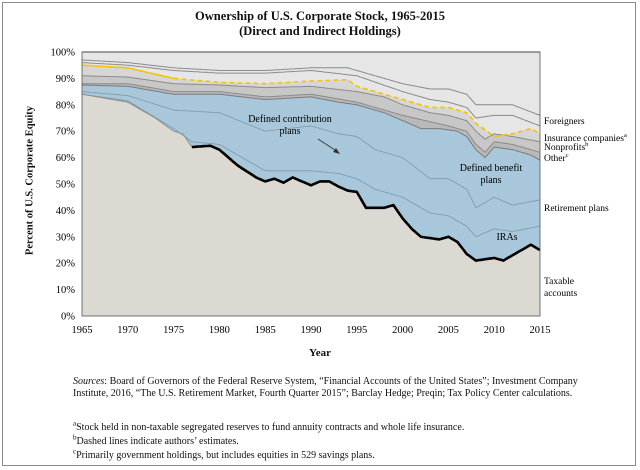  Describe the element at coordinates (63, 53) in the screenshot. I see `y-tick-label: 100%` at that location.